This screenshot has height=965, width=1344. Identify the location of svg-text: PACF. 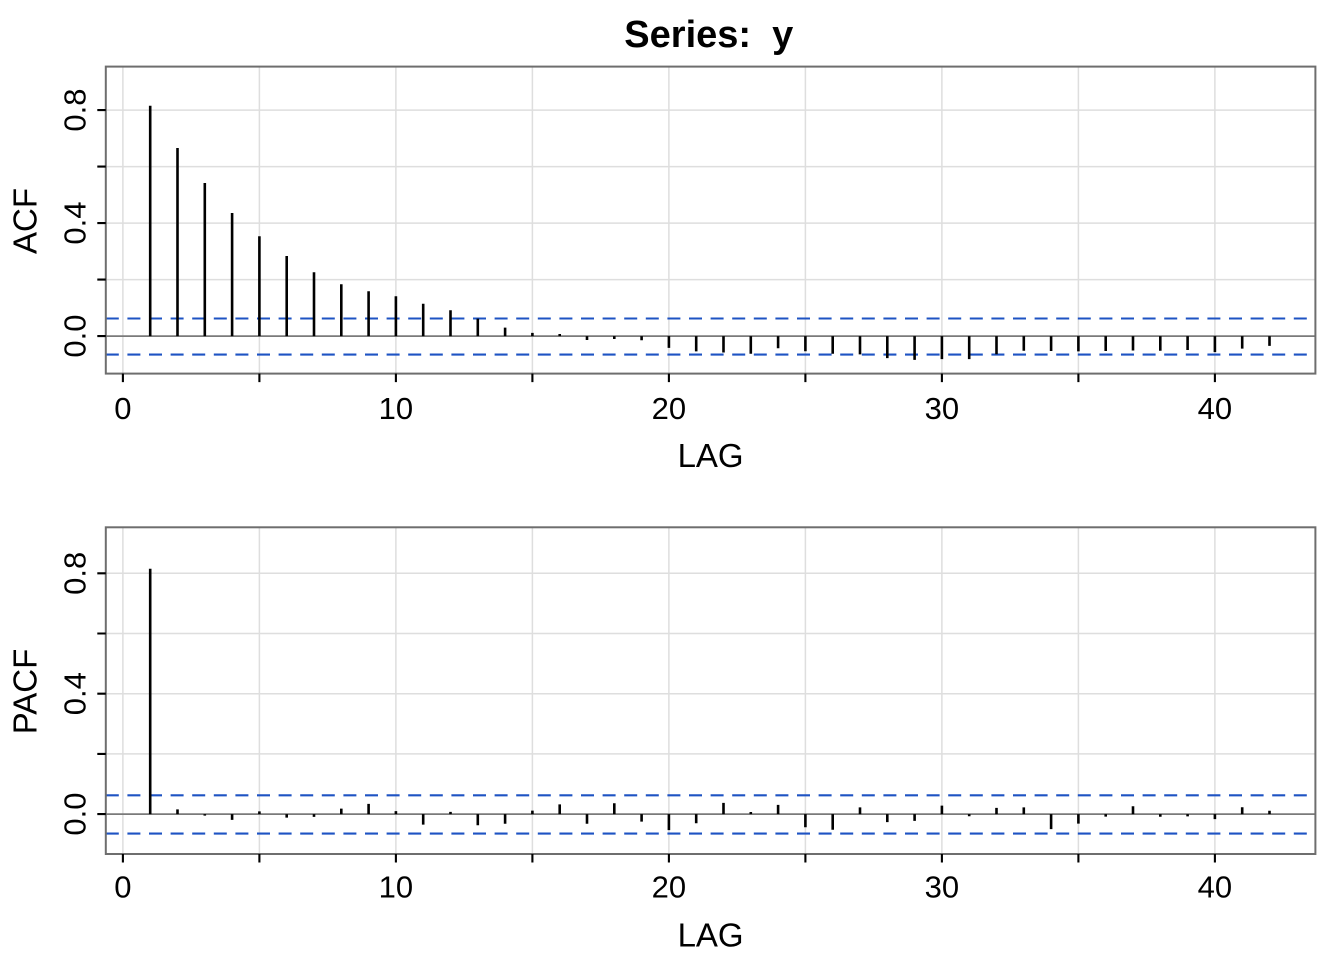
(24, 692).